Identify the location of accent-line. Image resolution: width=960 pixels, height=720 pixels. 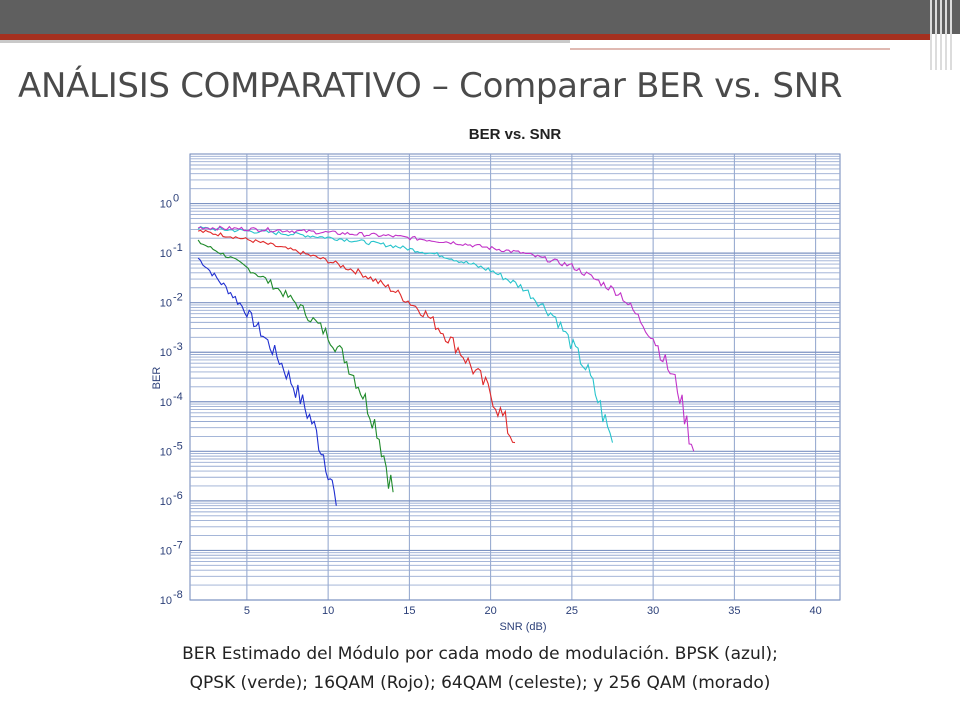
(465, 37).